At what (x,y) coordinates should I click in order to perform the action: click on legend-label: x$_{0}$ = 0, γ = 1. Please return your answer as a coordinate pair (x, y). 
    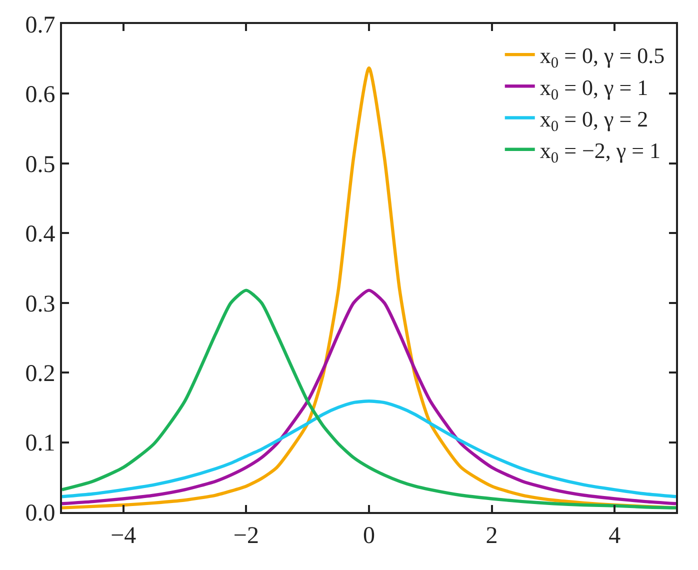
    Looking at the image, I should click on (594, 89).